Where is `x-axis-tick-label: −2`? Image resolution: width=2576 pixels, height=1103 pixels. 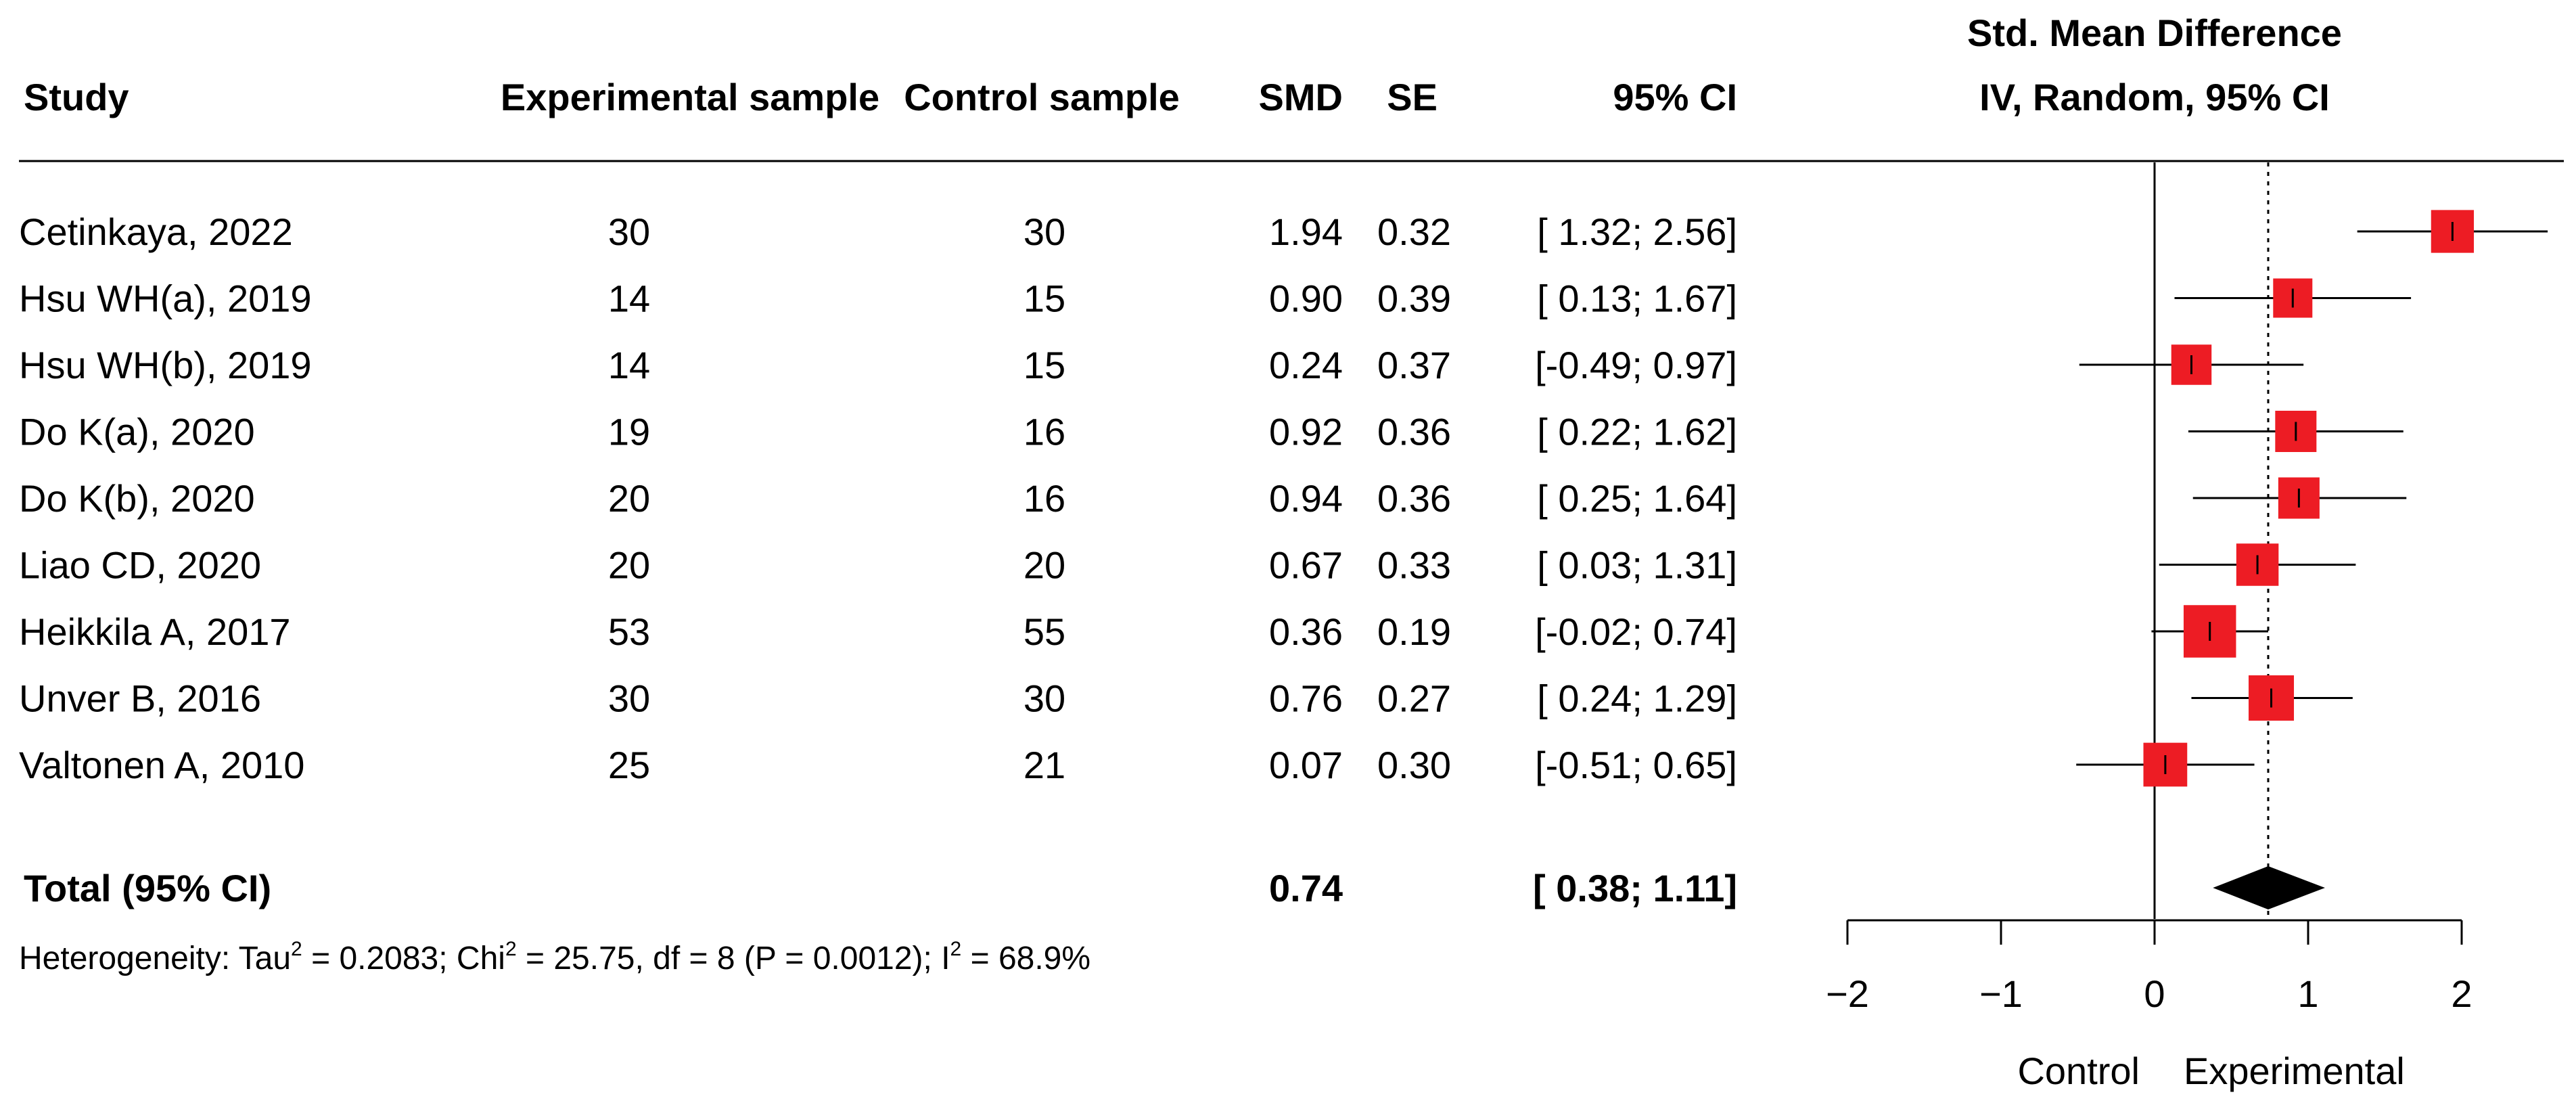 x-axis-tick-label: −2 is located at coordinates (1847, 993).